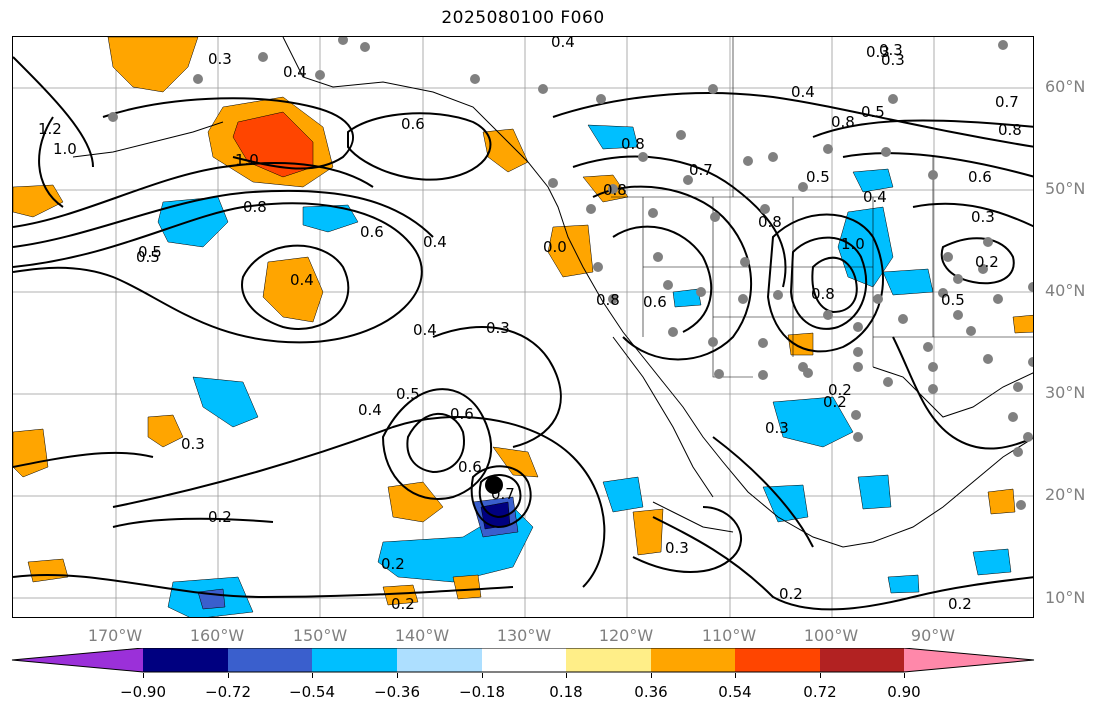  I want to click on shade-blue-mx, so click(813, 422).